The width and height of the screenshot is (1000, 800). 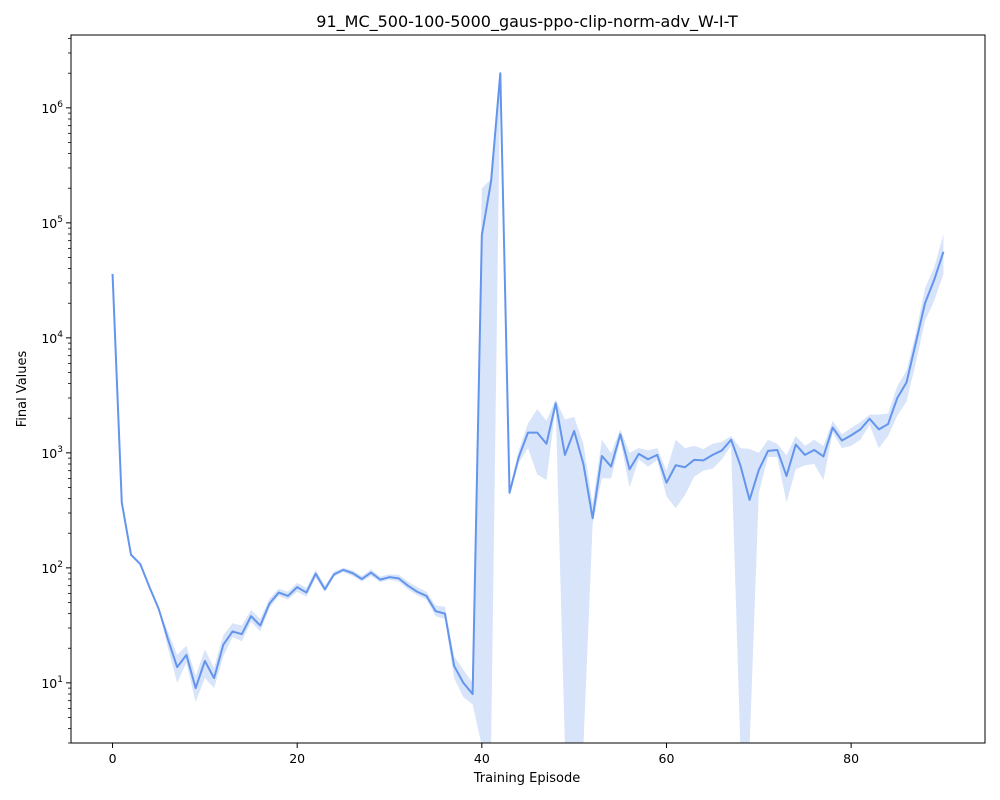 What do you see at coordinates (482, 758) in the screenshot?
I see `x-tick-label: 40` at bounding box center [482, 758].